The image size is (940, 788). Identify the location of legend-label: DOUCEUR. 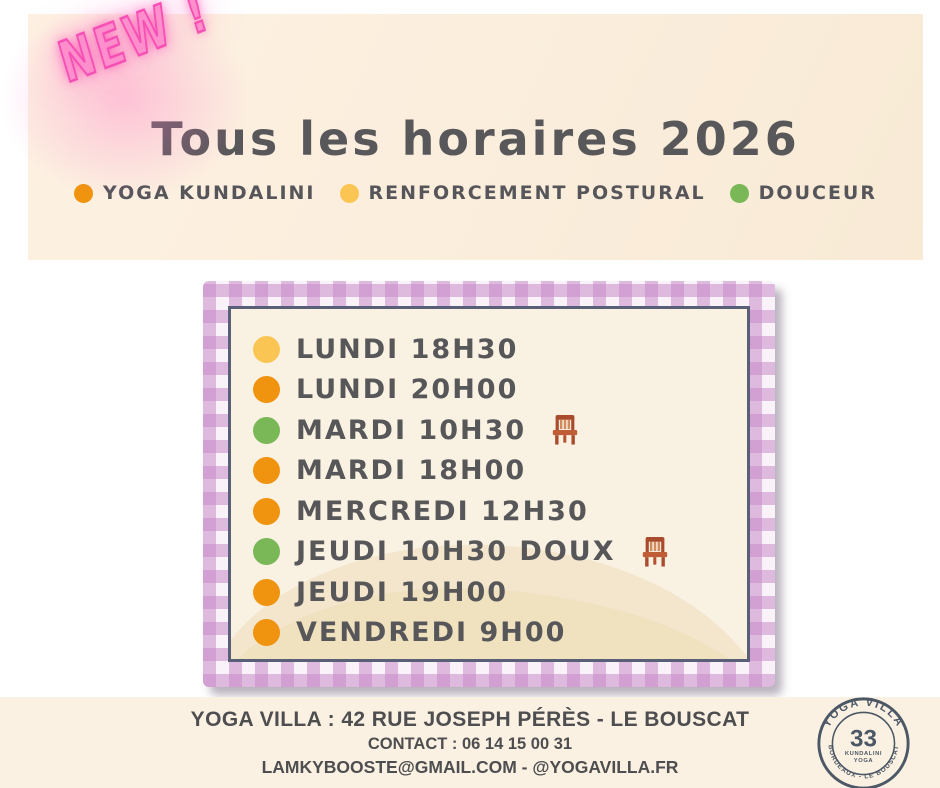
(817, 193).